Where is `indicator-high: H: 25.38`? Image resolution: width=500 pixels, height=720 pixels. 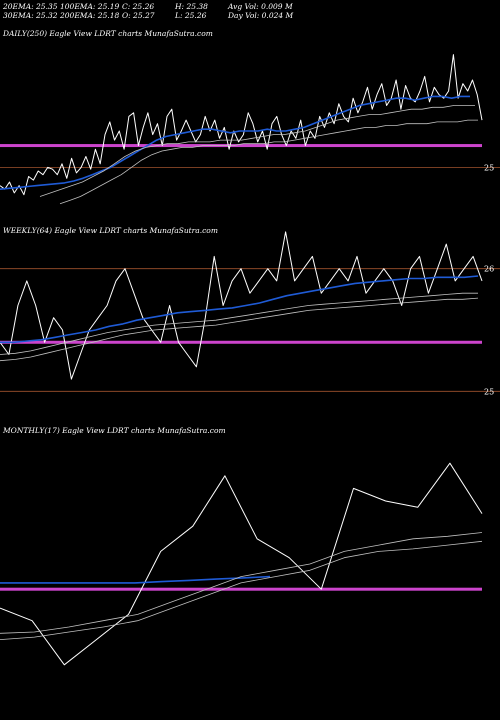 indicator-high: H: 25.38 is located at coordinates (191, 6).